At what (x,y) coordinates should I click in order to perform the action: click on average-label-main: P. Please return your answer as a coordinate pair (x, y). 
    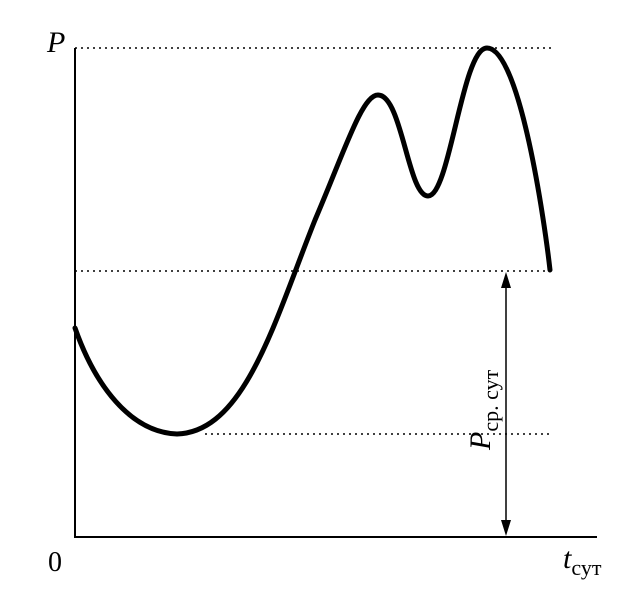
    Looking at the image, I should click on (480, 441).